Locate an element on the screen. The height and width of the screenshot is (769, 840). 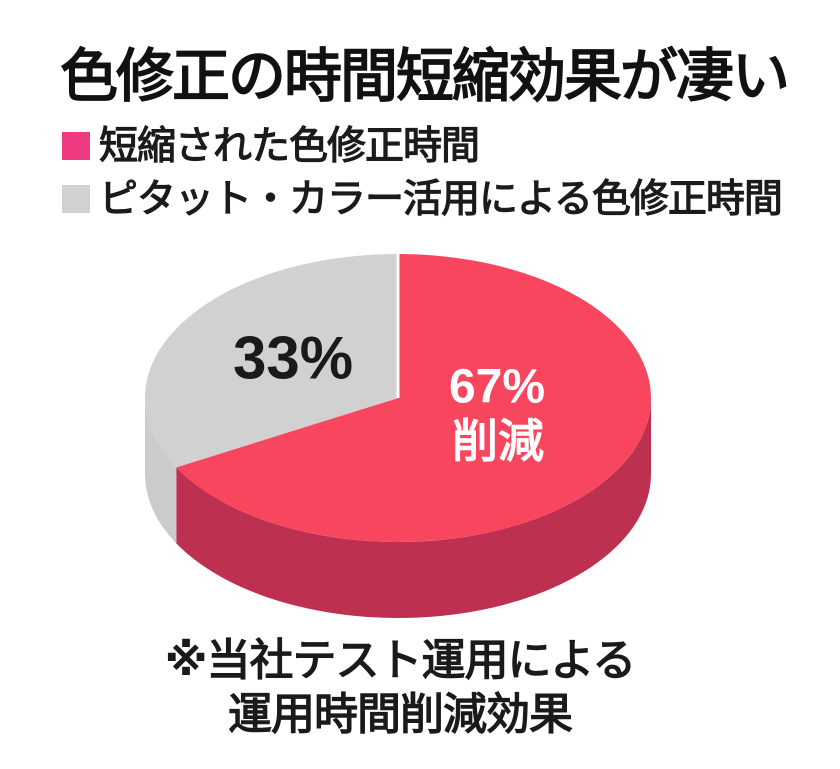
pie-slice-sublabel-sakugen: 削減 is located at coordinates (498, 441).